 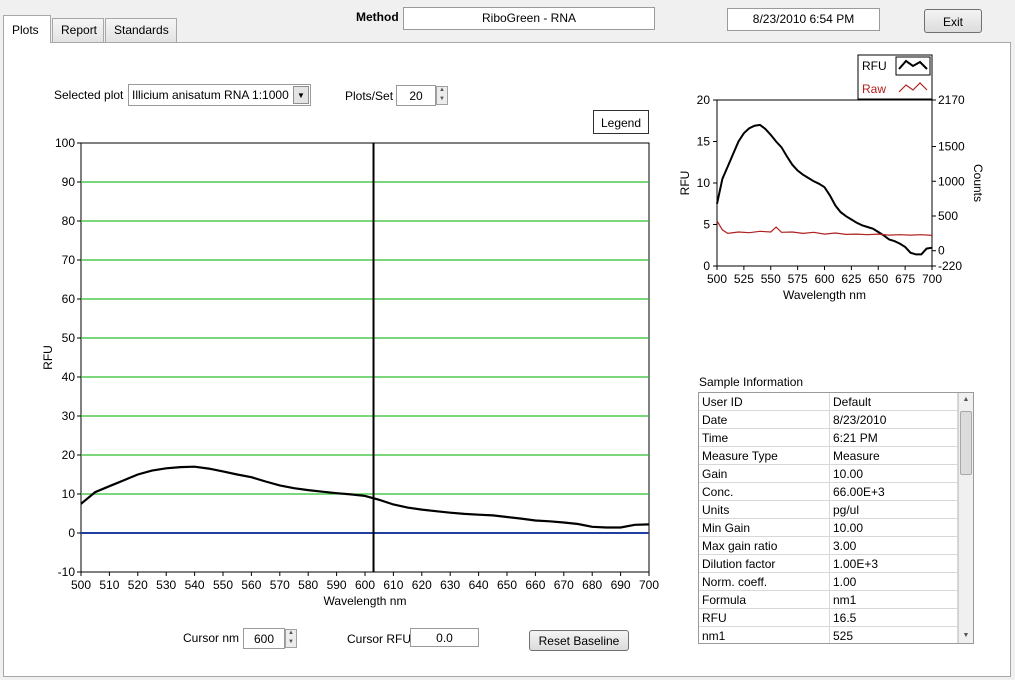 I want to click on scroll-down-icon: ▼, so click(x=966, y=635).